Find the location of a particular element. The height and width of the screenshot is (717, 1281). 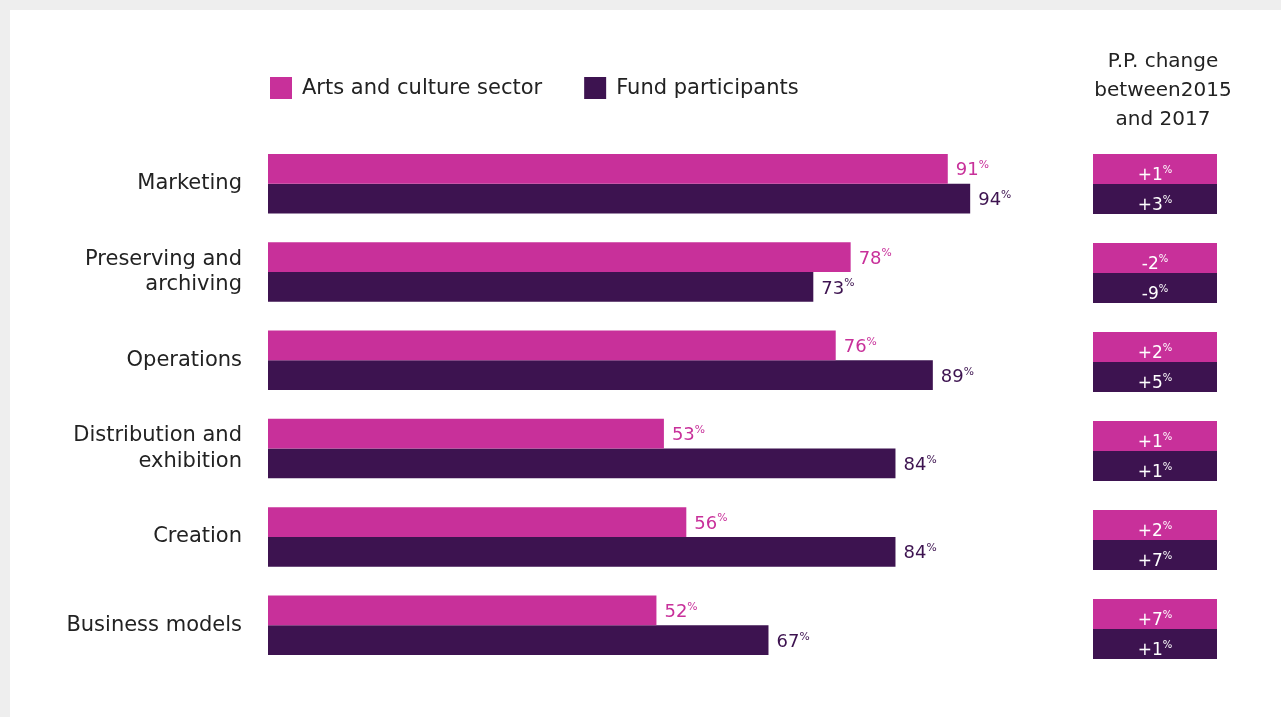

data-label: 56% is located at coordinates (711, 522).